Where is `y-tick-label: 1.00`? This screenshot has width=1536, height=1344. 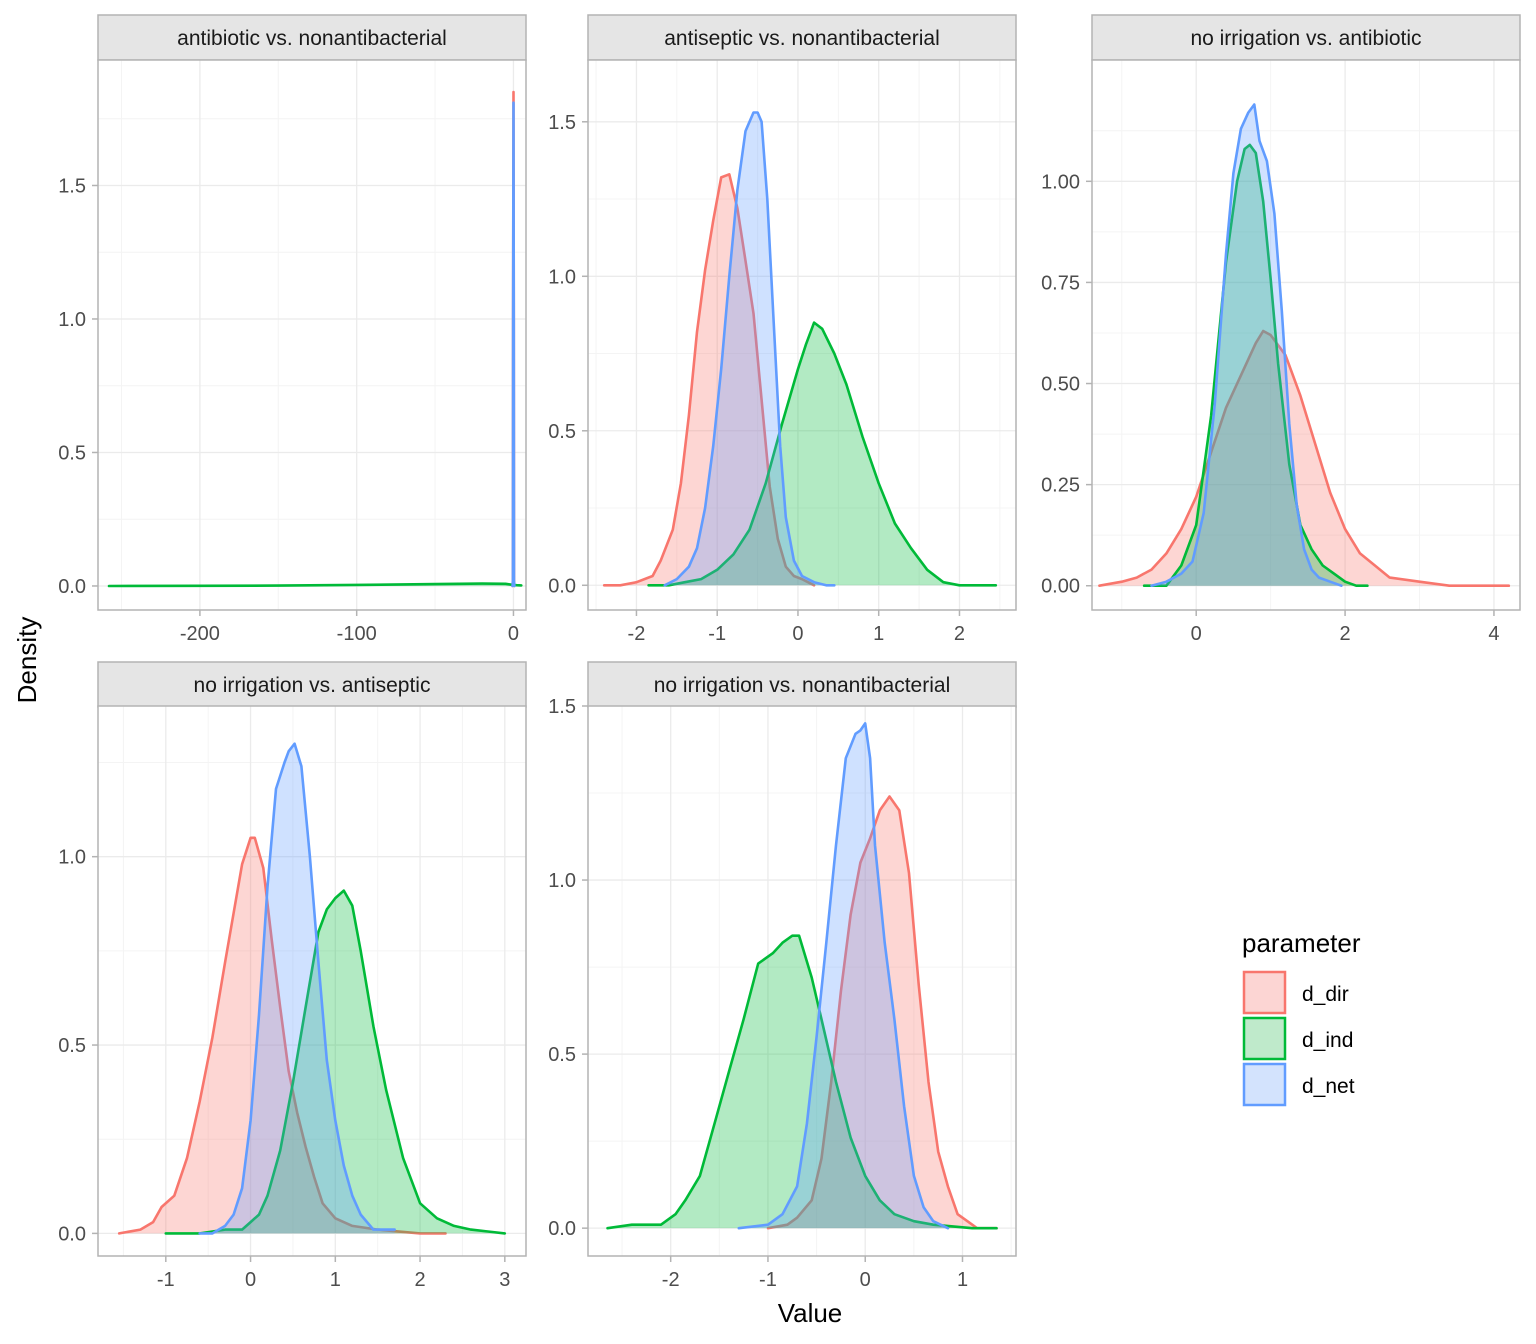
y-tick-label: 1.00 is located at coordinates (1060, 182).